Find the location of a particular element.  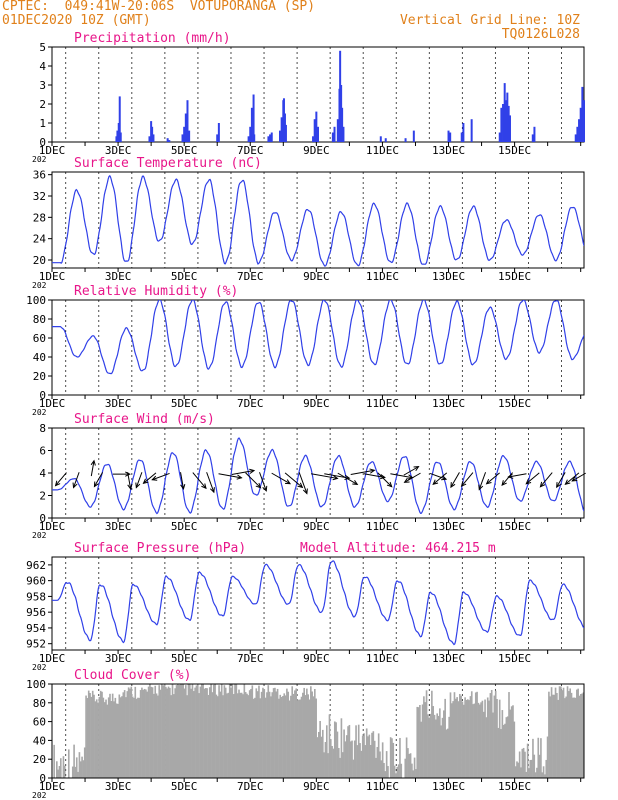

x-tick-label: 5DEC is located at coordinates (184, 786).